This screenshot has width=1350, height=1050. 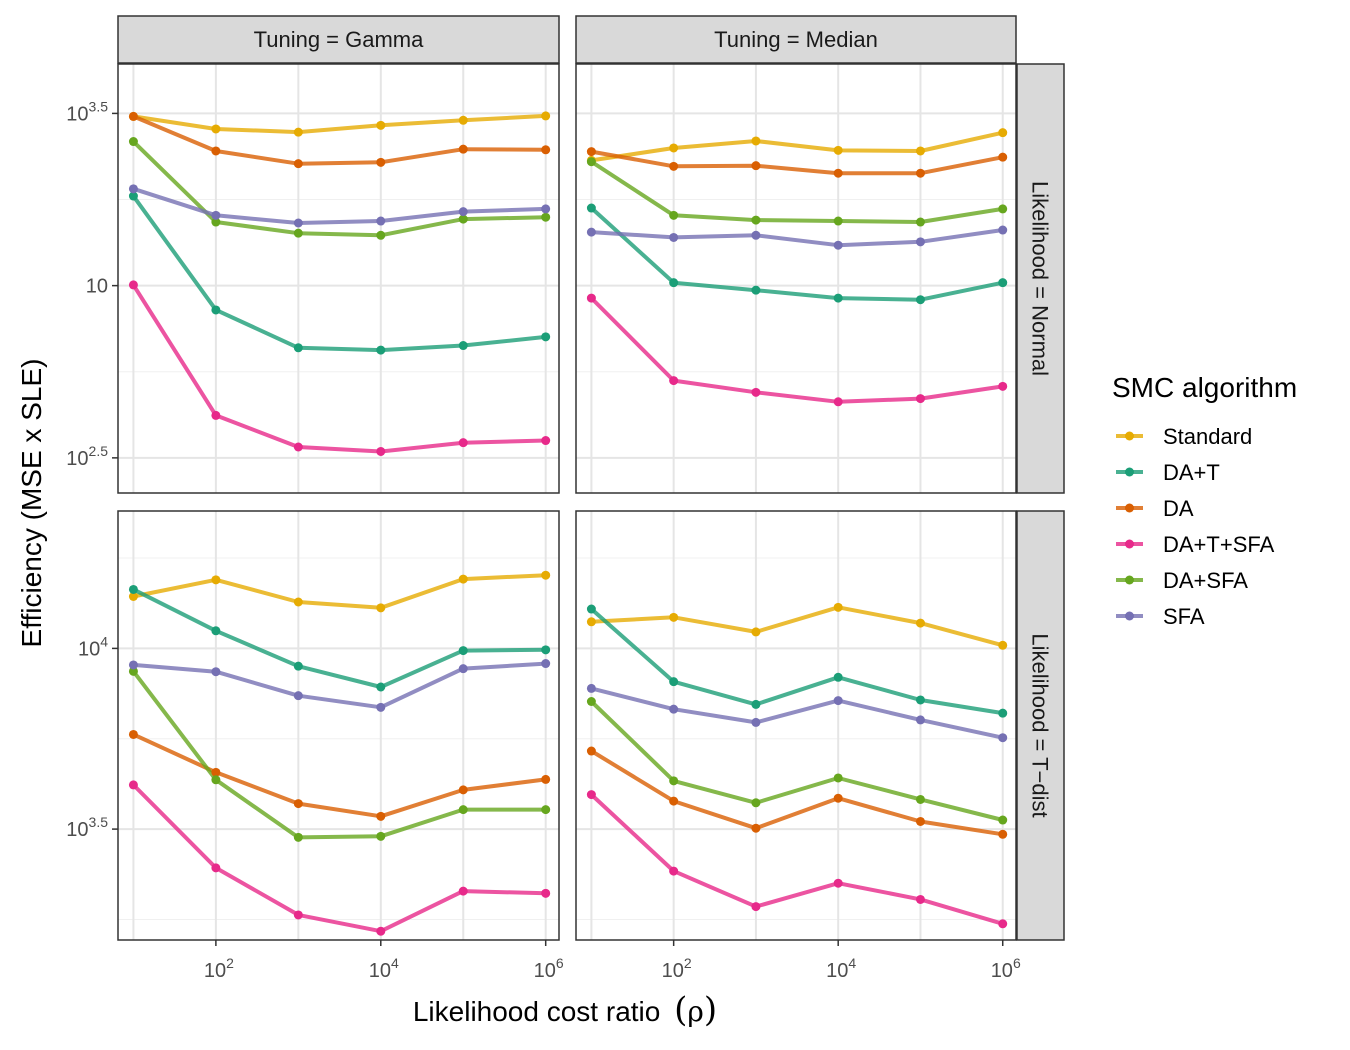 What do you see at coordinates (93, 646) in the screenshot?
I see `y-tick-label: 104` at bounding box center [93, 646].